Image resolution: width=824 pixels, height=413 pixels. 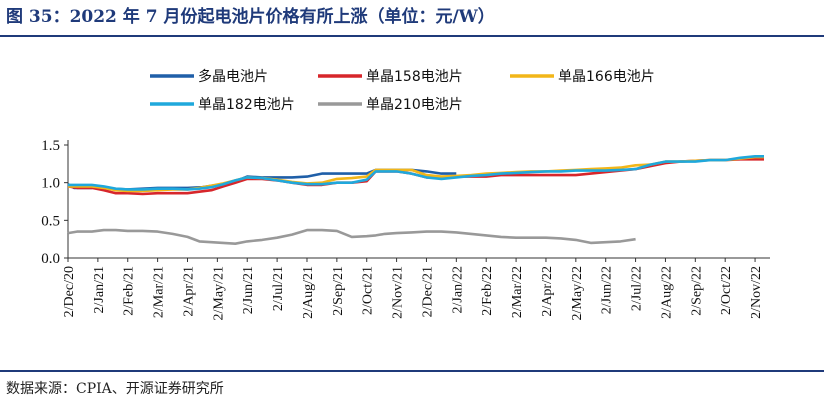 What do you see at coordinates (414, 77) in the screenshot?
I see `legend-label-1: 单晶158电池片` at bounding box center [414, 77].